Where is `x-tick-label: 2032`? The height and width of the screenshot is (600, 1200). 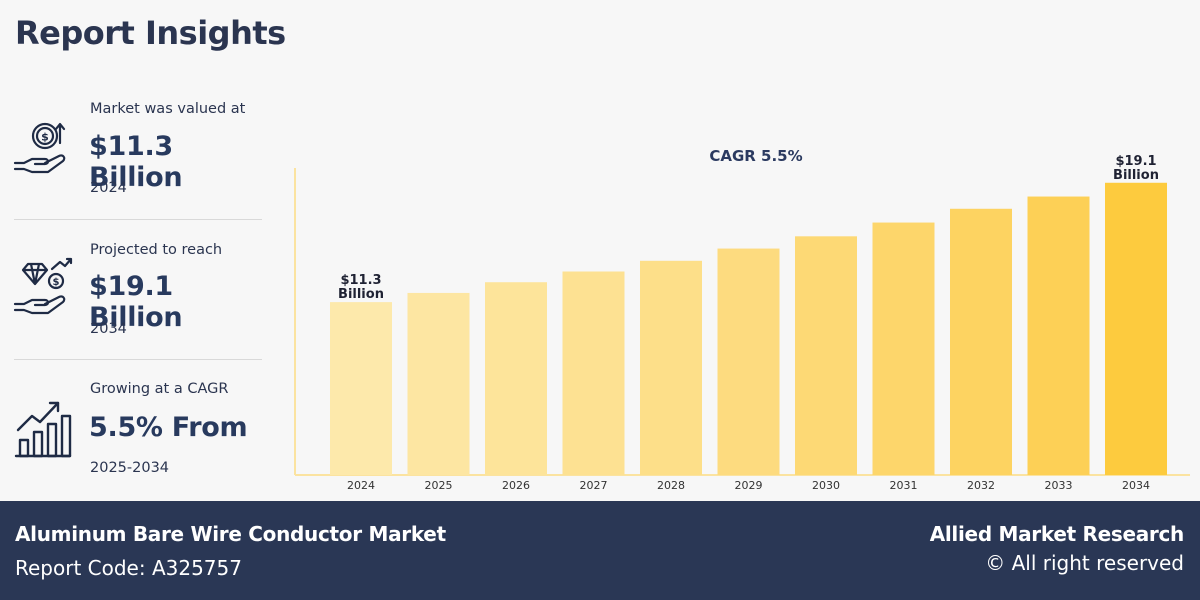
x-tick-label: 2032 is located at coordinates (981, 485).